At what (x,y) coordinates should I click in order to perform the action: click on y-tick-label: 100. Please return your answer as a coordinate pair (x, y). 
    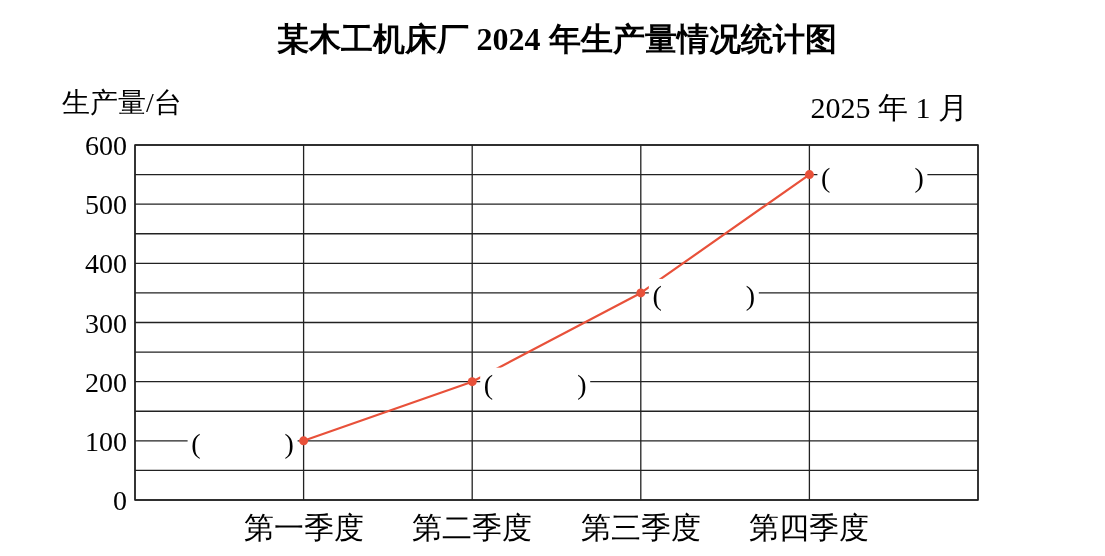
    Looking at the image, I should click on (106, 441).